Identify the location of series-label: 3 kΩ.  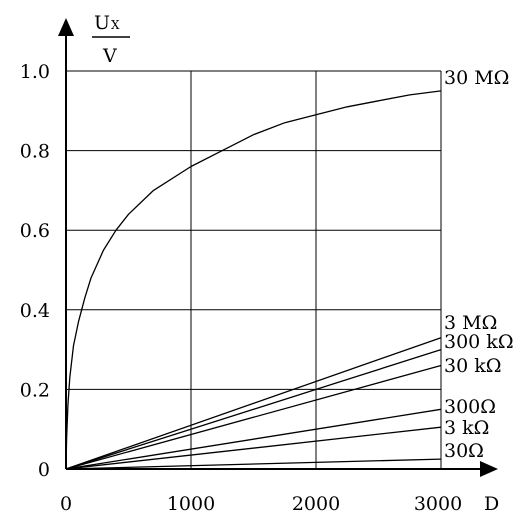
(466, 428).